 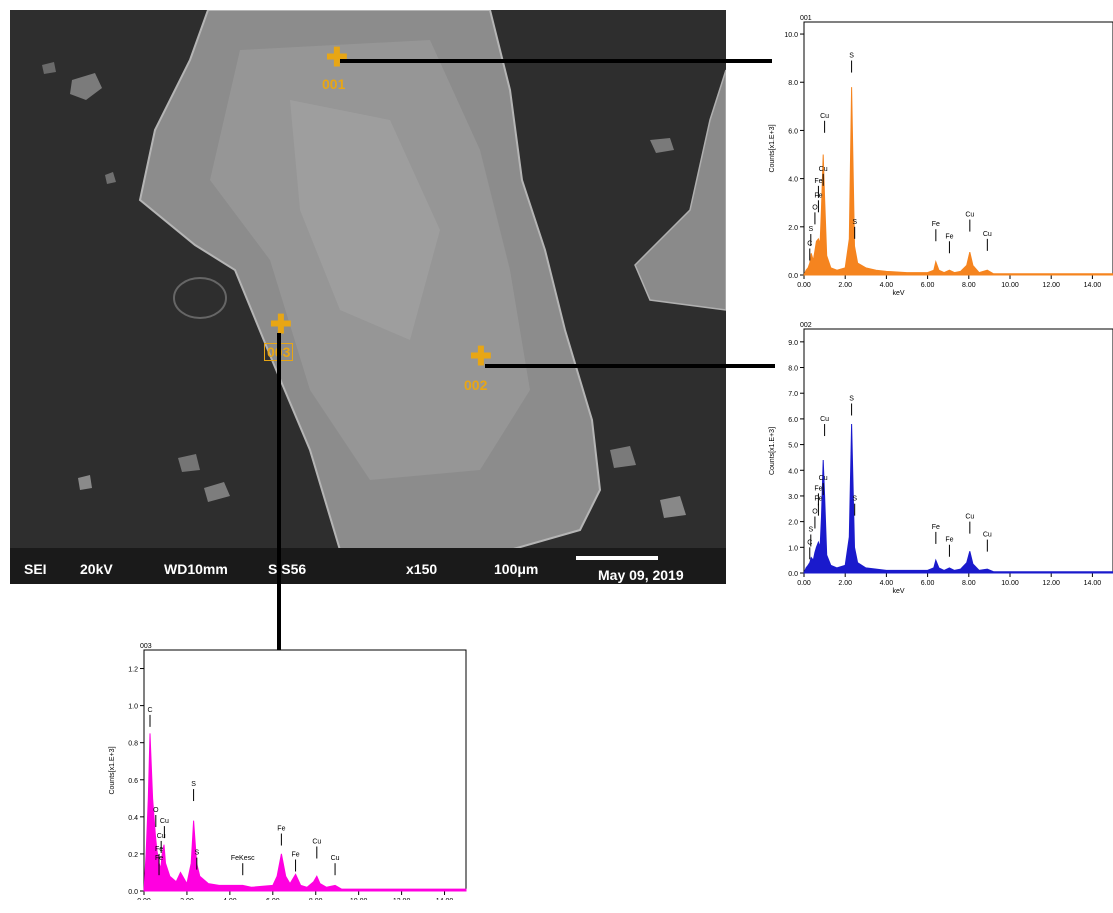 I want to click on marker-label: 001, so click(x=334, y=84).